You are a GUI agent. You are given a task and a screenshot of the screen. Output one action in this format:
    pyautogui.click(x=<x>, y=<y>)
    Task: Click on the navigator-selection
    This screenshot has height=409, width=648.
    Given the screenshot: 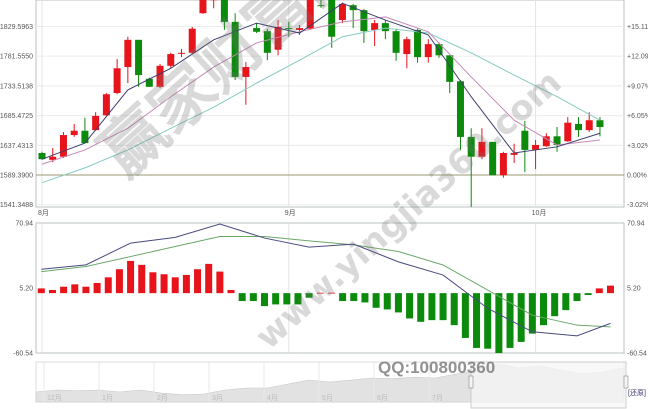 What is the action you would take?
    pyautogui.click(x=548, y=385)
    